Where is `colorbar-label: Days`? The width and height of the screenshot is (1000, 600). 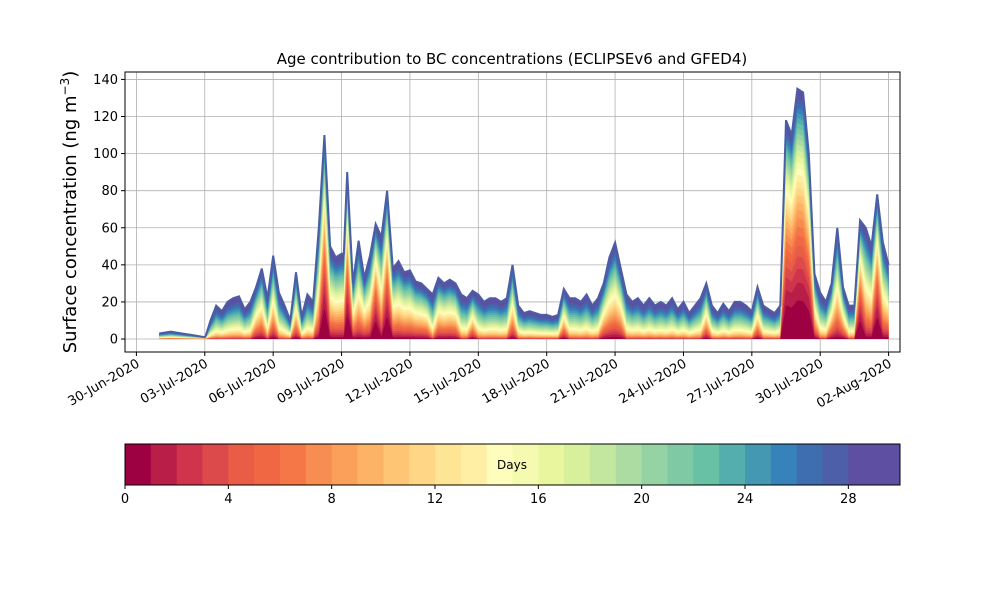 colorbar-label: Days is located at coordinates (512, 465).